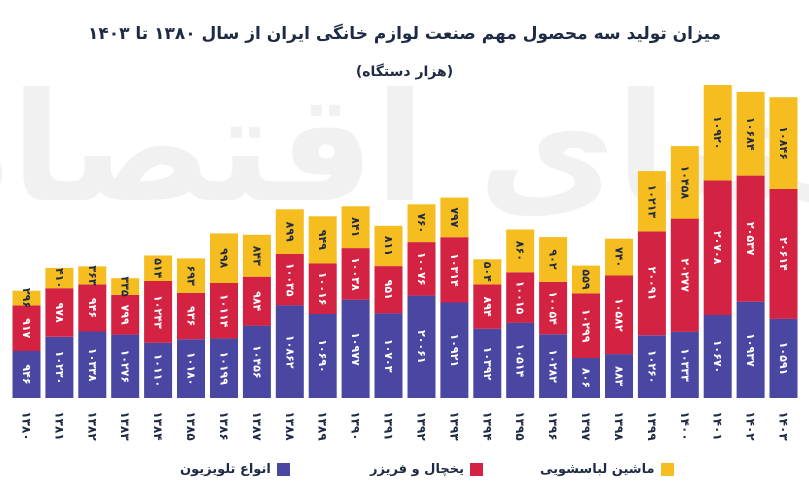 The image size is (809, 496). What do you see at coordinates (389, 425) in the screenshot?
I see `x-tick-label-11: ۱۳۹۱` at bounding box center [389, 425].